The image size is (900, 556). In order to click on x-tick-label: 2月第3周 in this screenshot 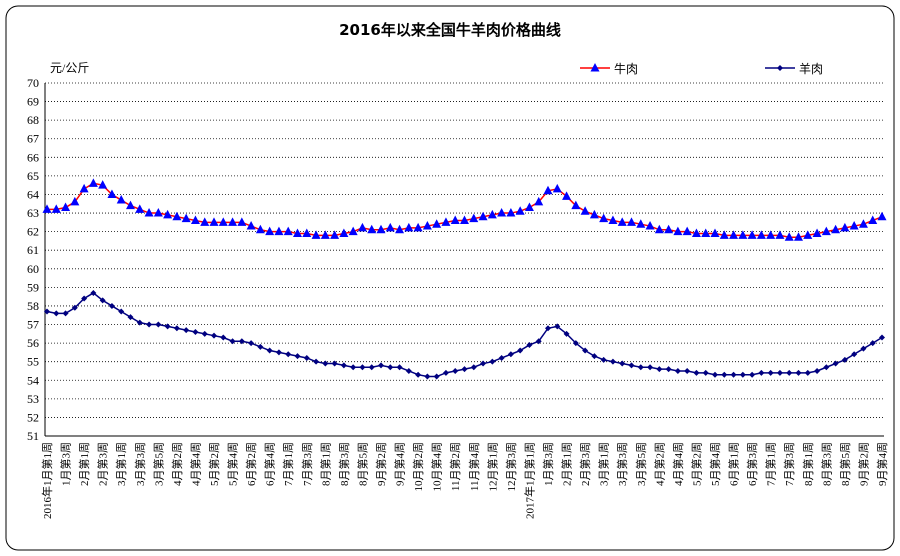, I will do `click(585, 464)`.